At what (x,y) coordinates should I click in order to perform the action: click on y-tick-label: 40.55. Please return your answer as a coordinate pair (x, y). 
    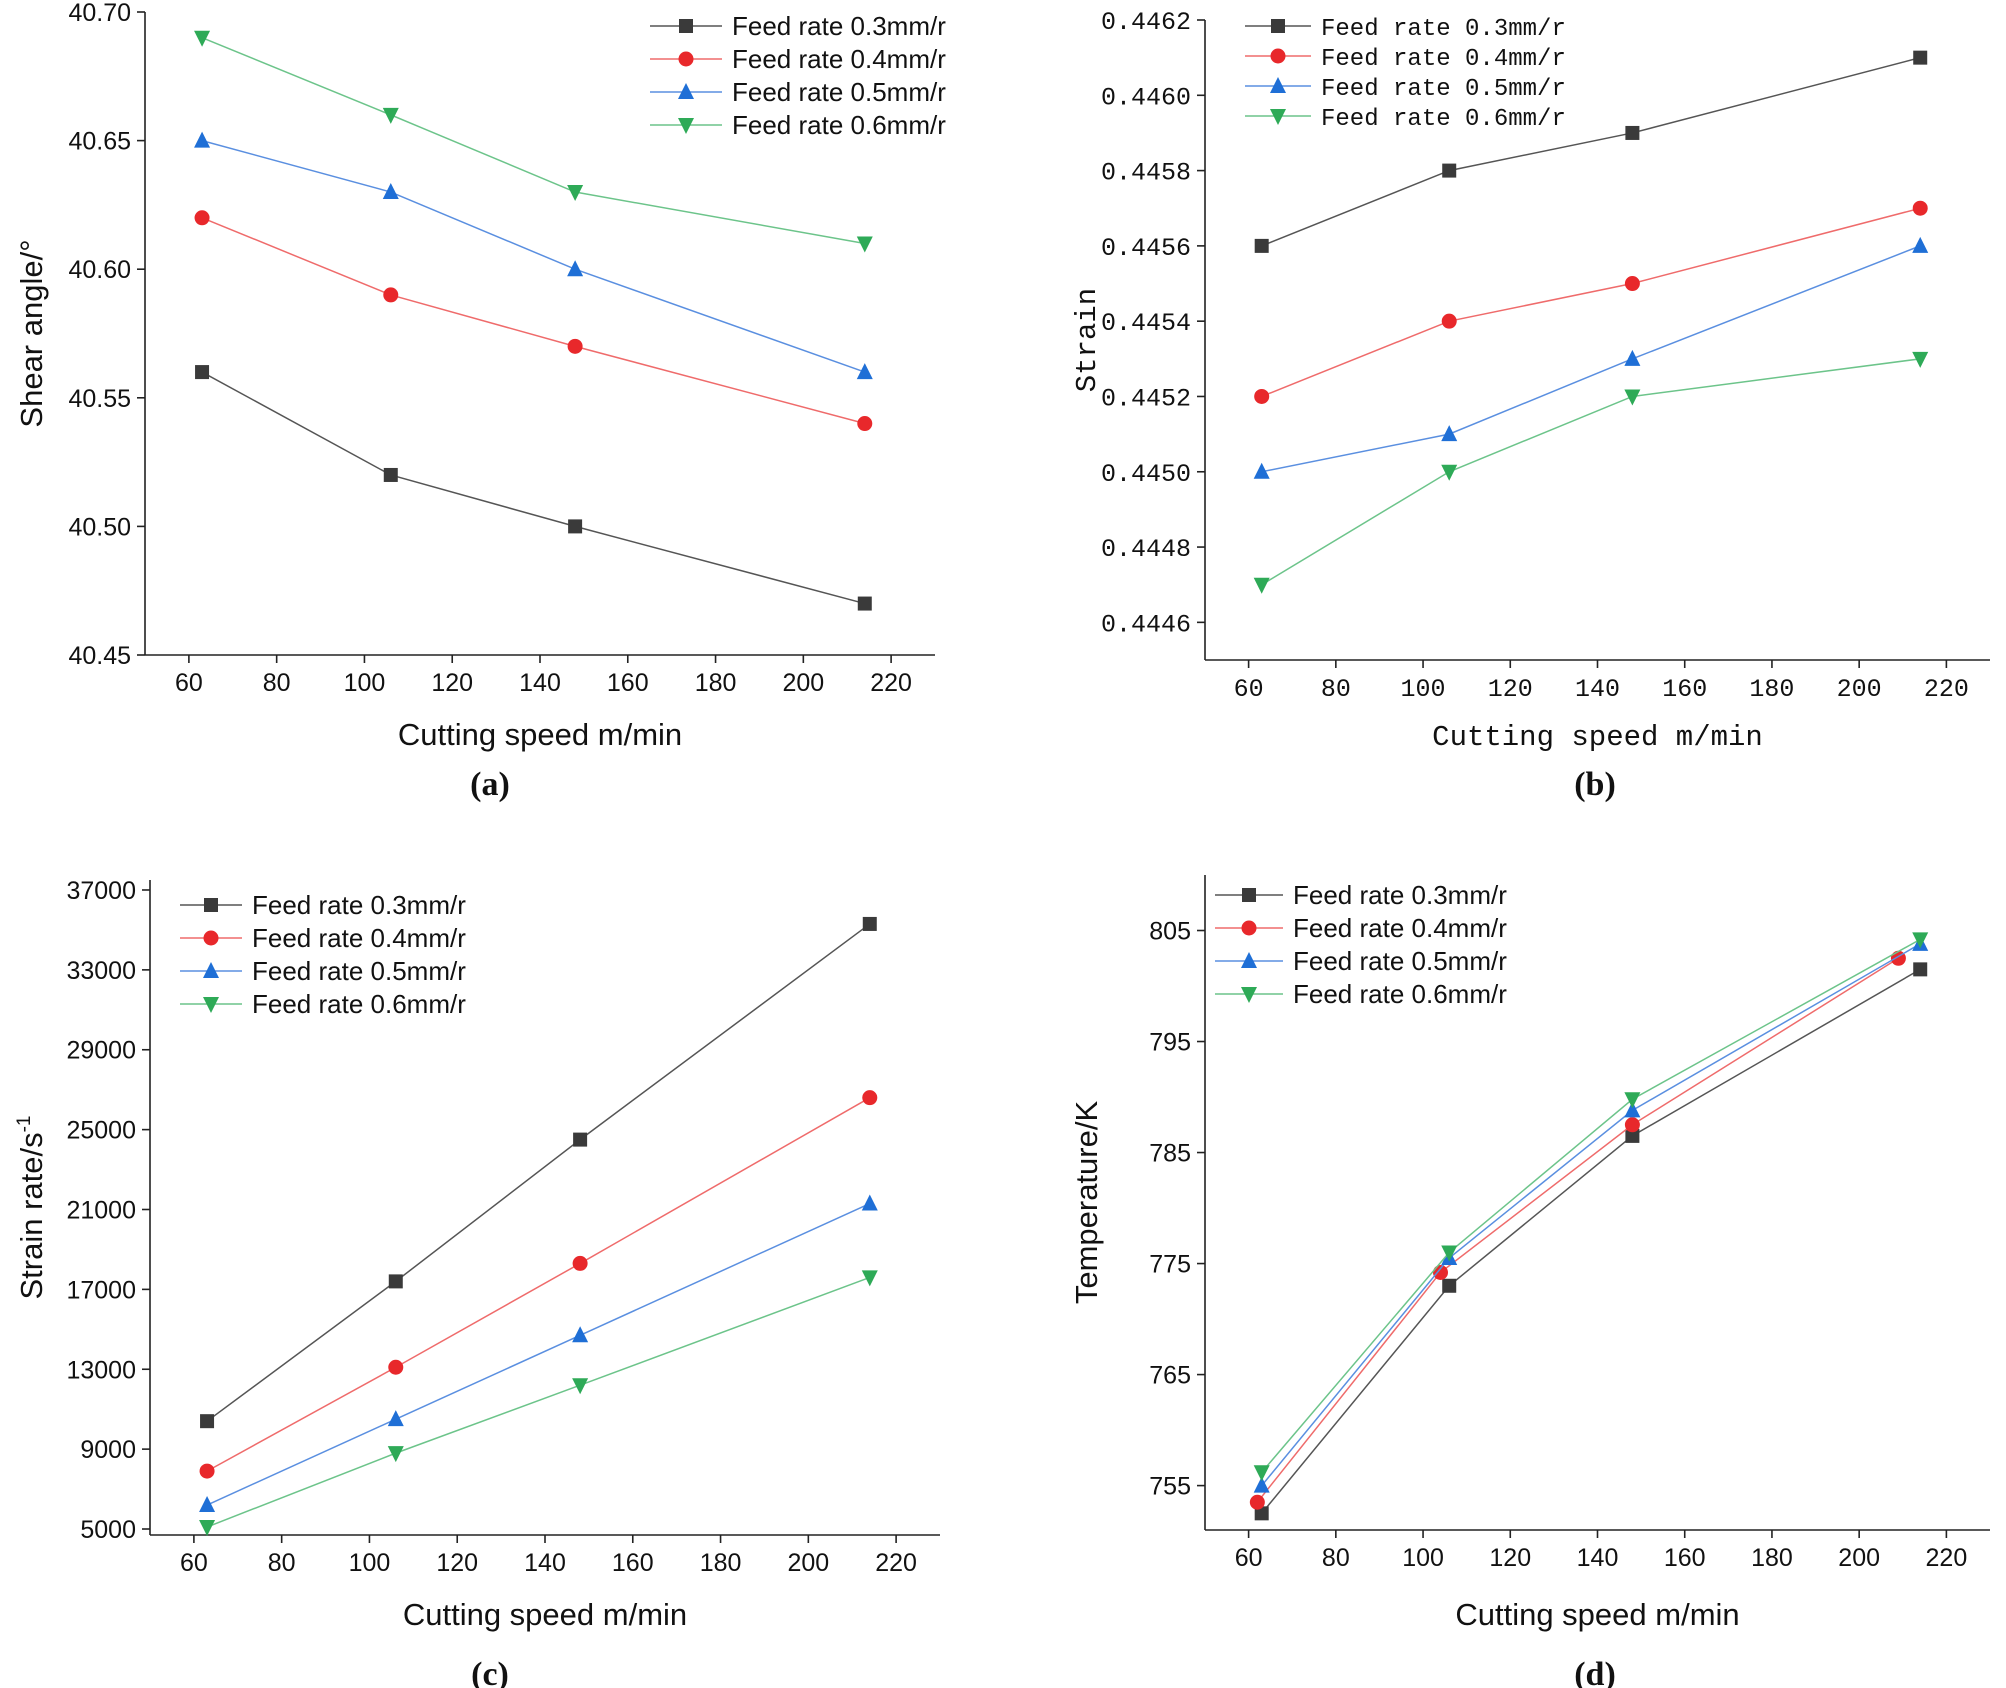
    Looking at the image, I should click on (99, 399).